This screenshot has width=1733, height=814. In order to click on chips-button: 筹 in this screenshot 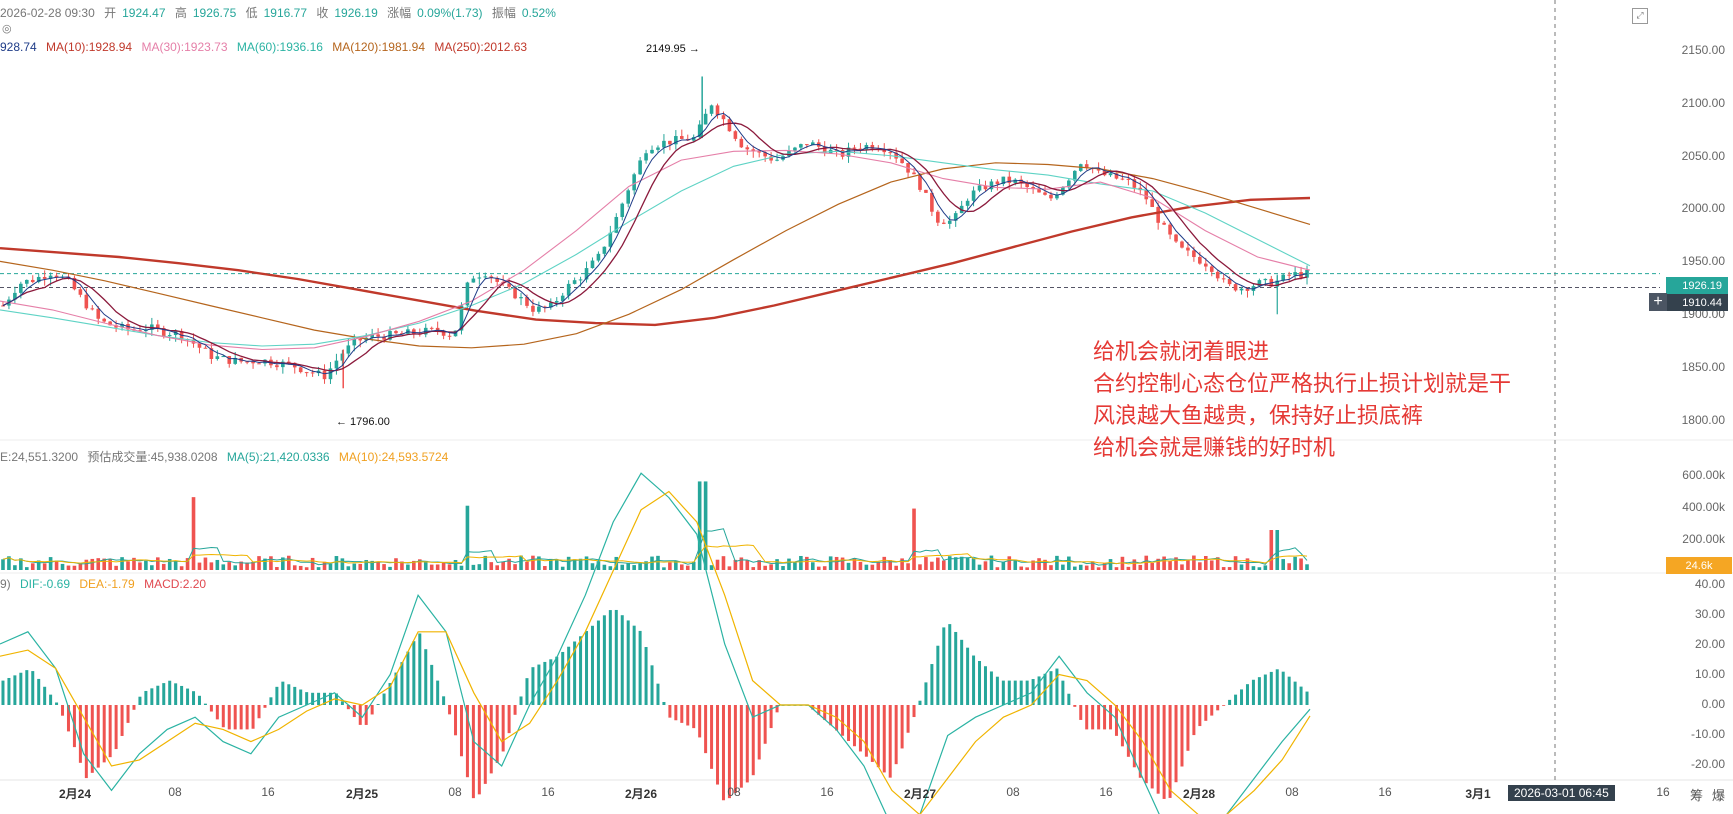, I will do `click(1697, 795)`.